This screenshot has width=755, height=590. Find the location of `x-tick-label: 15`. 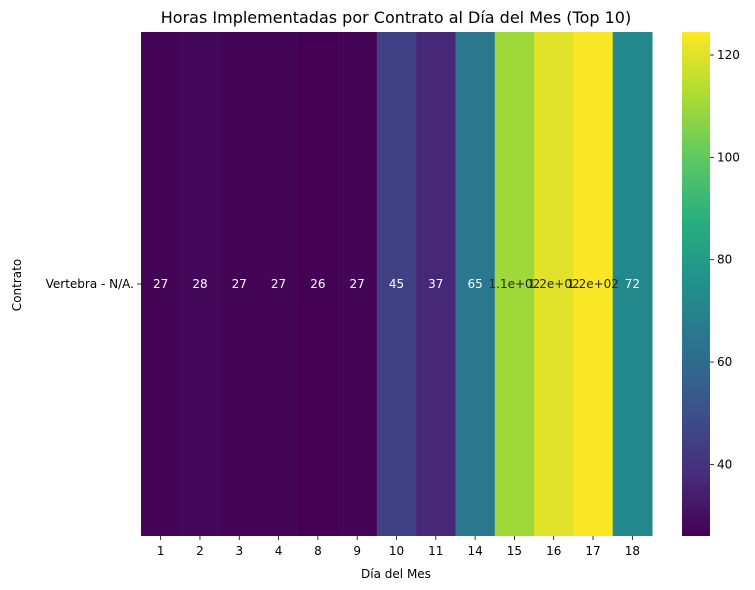

x-tick-label: 15 is located at coordinates (514, 551).